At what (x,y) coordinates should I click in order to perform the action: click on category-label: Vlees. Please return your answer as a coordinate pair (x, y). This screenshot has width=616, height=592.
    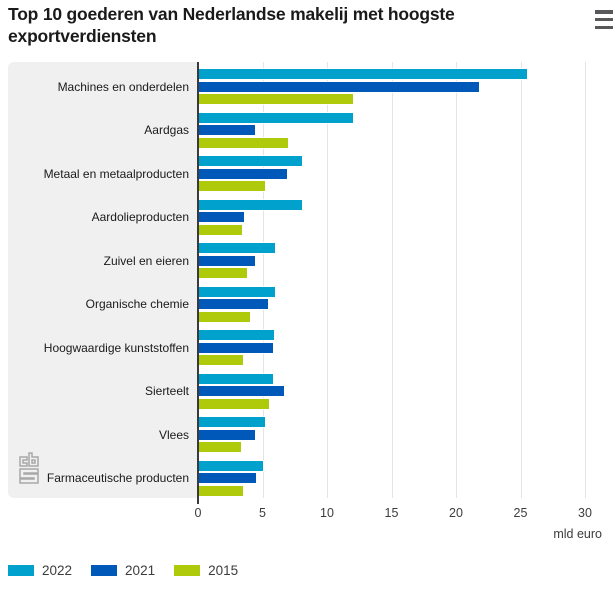
    Looking at the image, I should click on (173, 434).